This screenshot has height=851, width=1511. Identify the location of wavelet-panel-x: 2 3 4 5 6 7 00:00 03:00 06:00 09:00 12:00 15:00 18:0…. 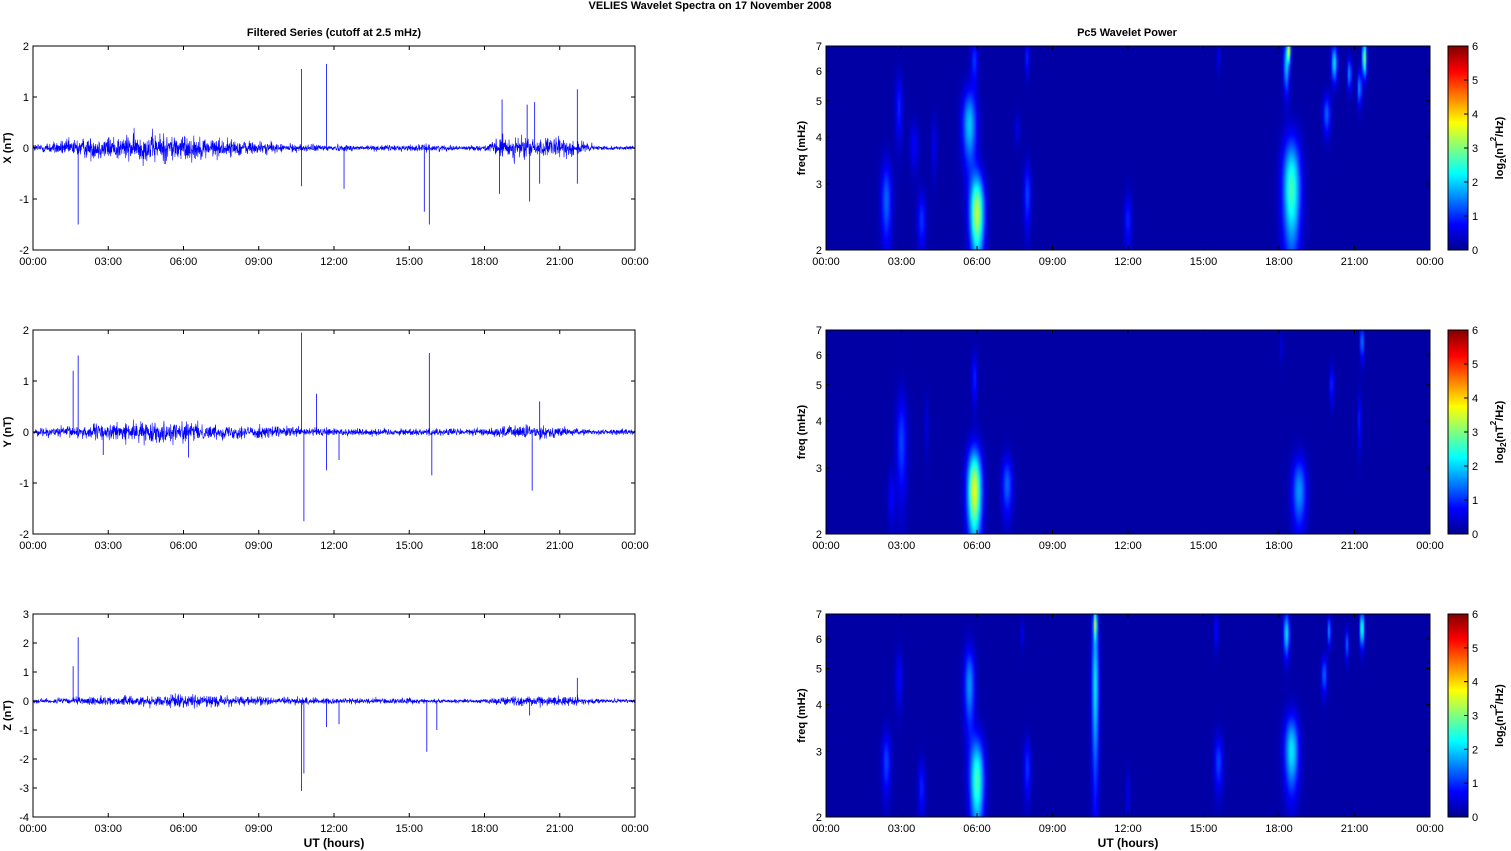
(1152, 154).